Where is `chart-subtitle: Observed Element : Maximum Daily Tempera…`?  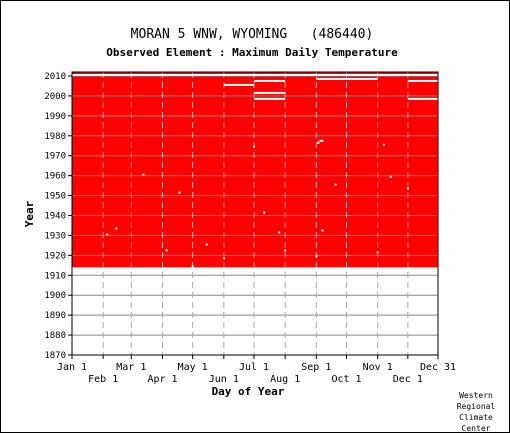
chart-subtitle: Observed Element : Maximum Daily Tempera… is located at coordinates (252, 52).